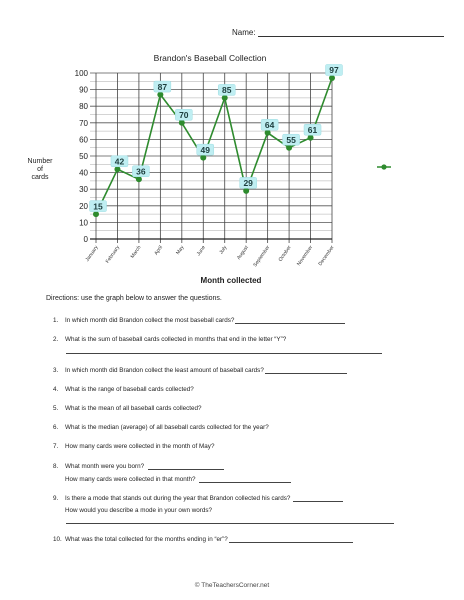 This screenshot has width=464, height=600. I want to click on data-label: 85, so click(226, 90).